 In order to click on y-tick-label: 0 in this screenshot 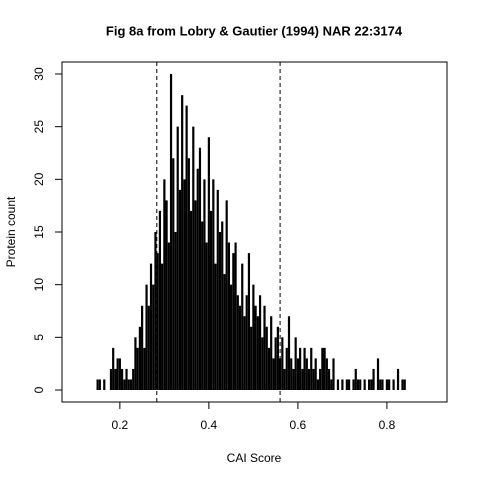, I will do `click(39, 389)`.